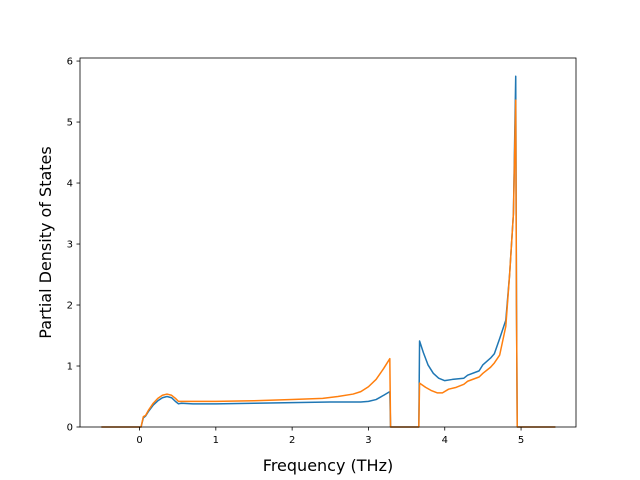 The image size is (640, 480). I want to click on x-axis-ticks: 0 1 2 3 4 5, so click(330, 436).